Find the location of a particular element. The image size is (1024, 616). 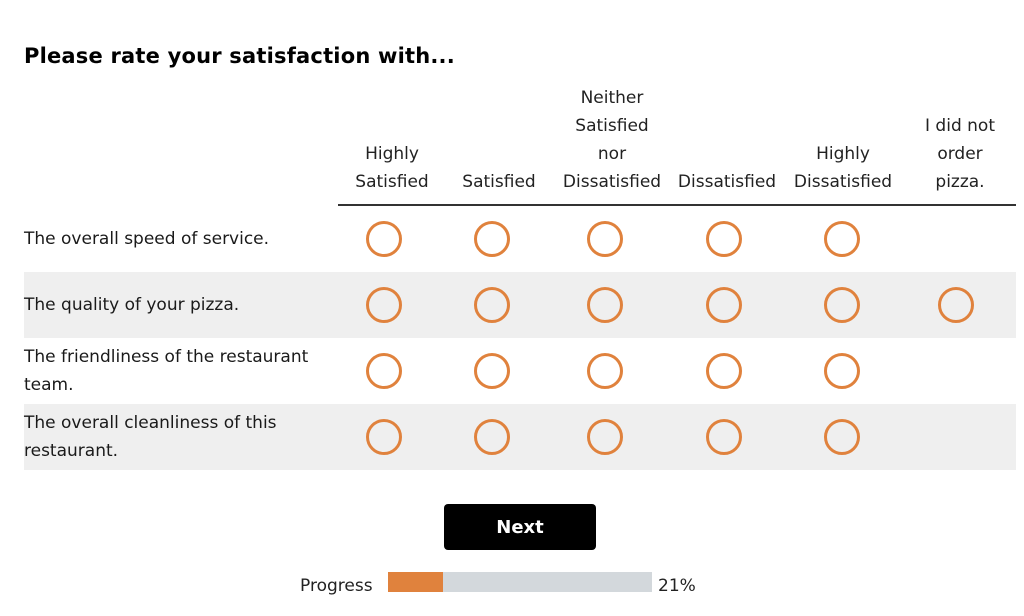

radio-friendliness-highly-satisfied is located at coordinates (384, 371).